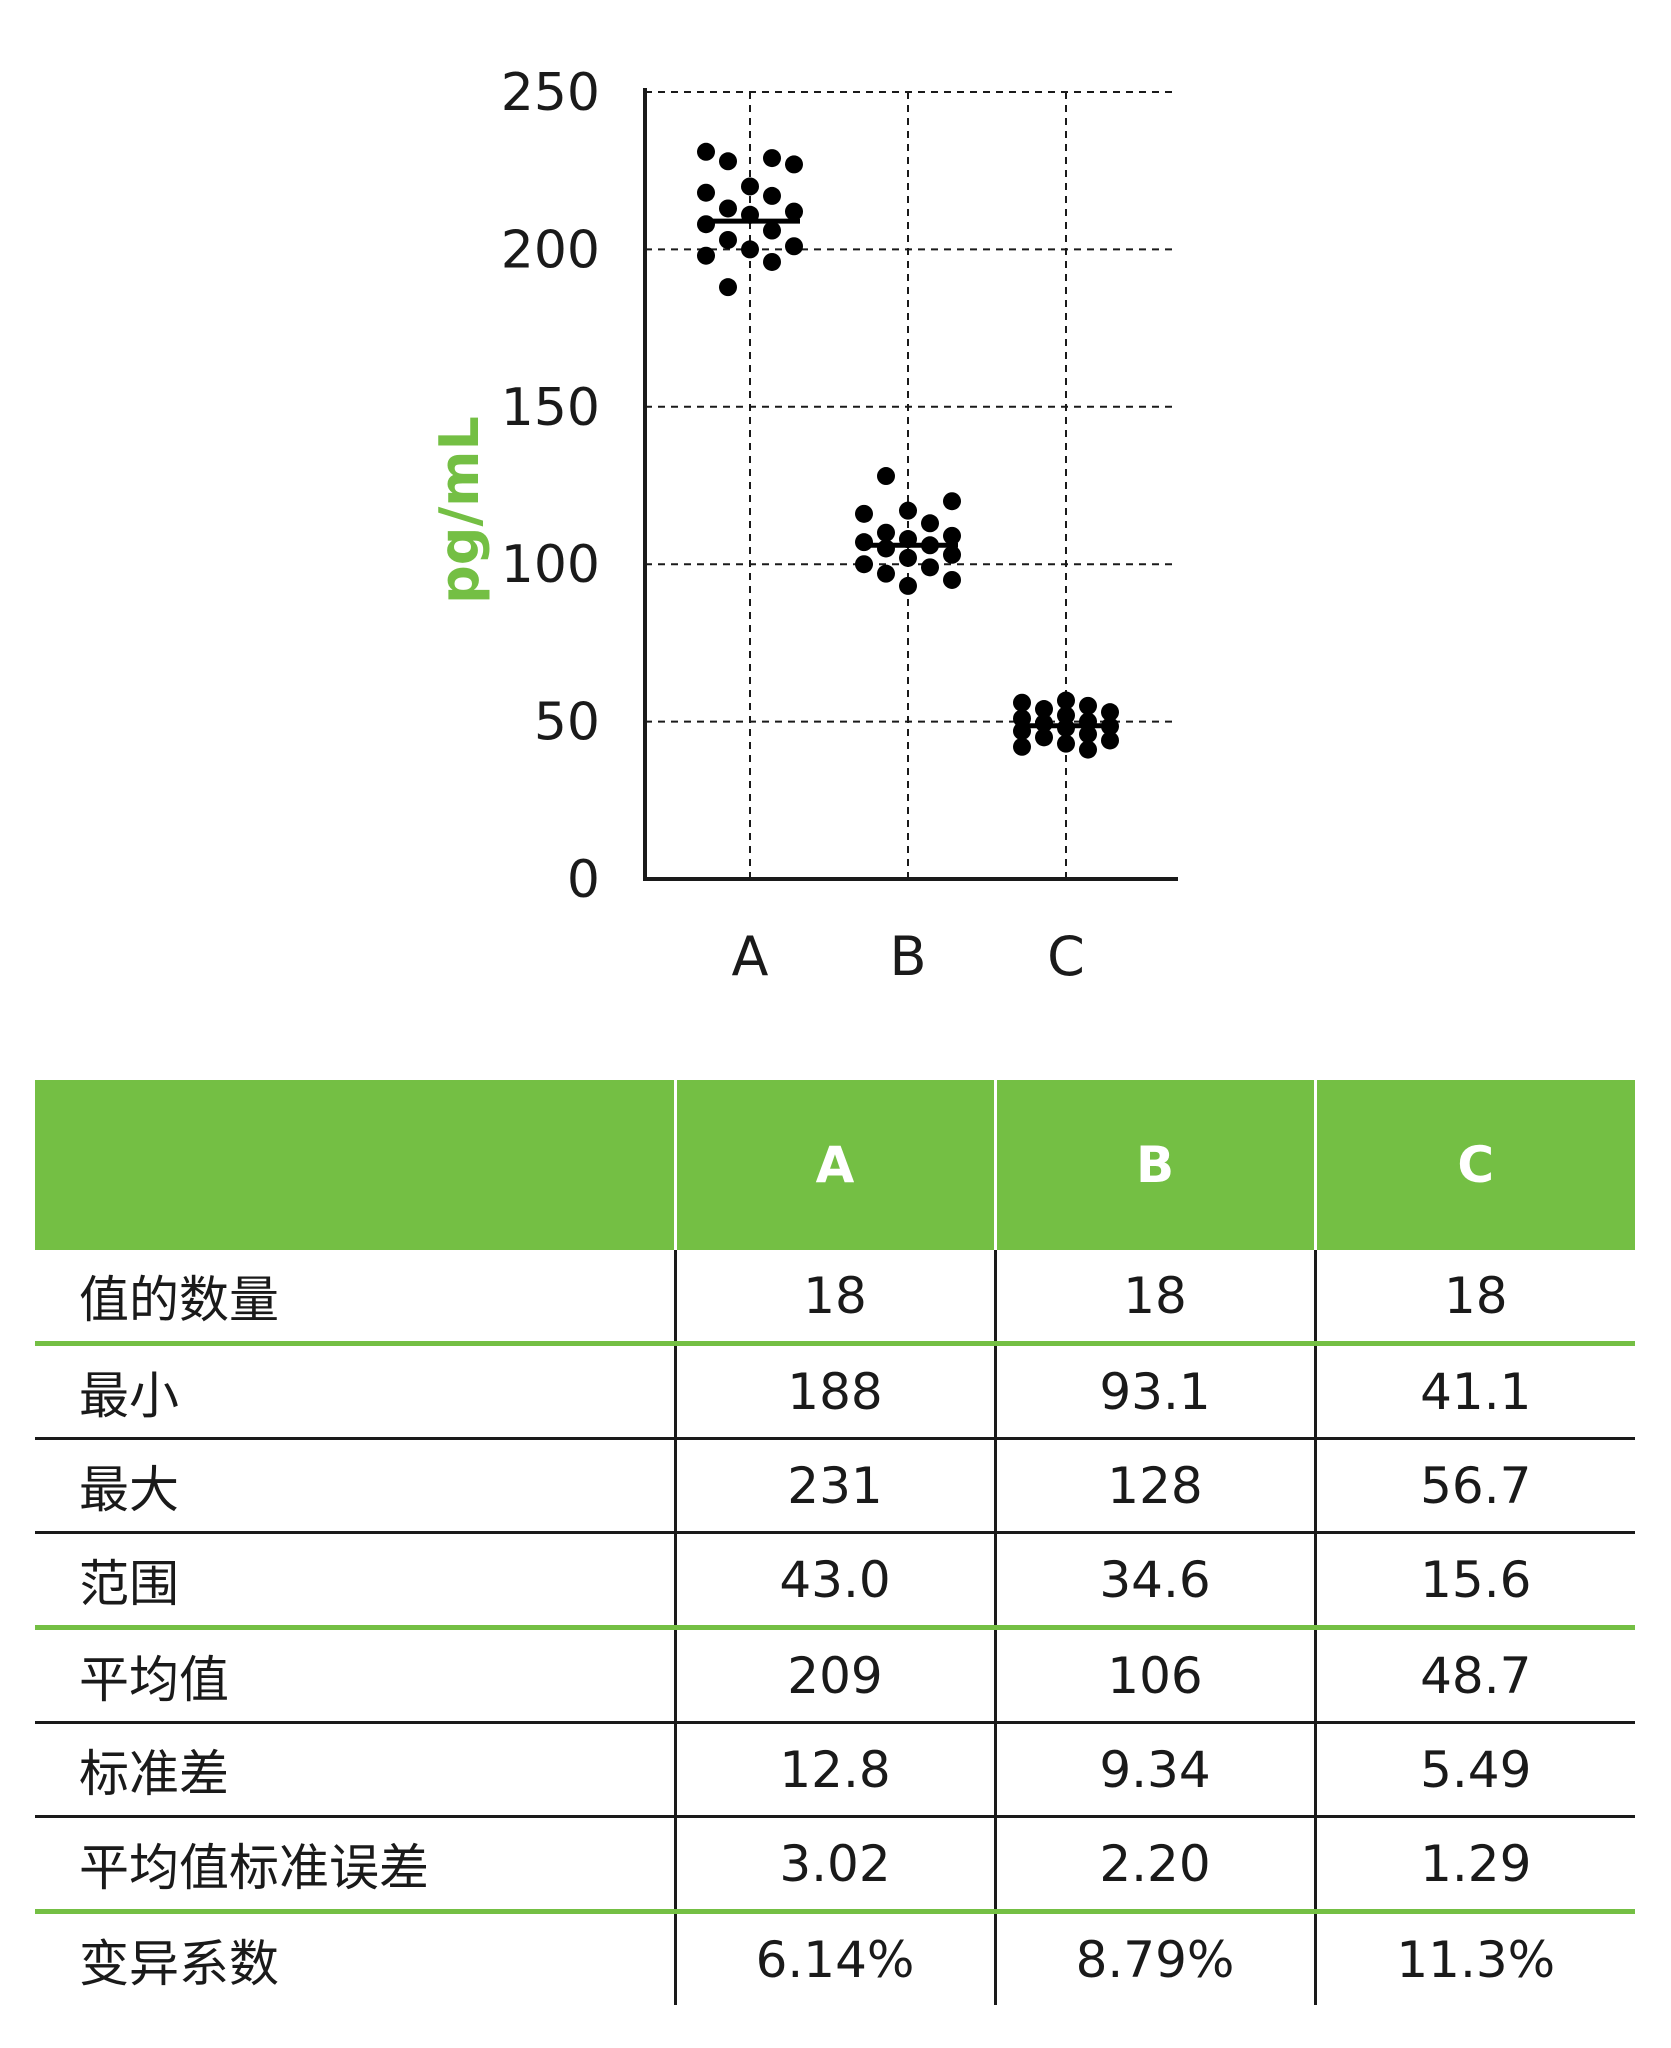  Describe the element at coordinates (355, 1769) in the screenshot. I see `row-label: 标准差` at that location.